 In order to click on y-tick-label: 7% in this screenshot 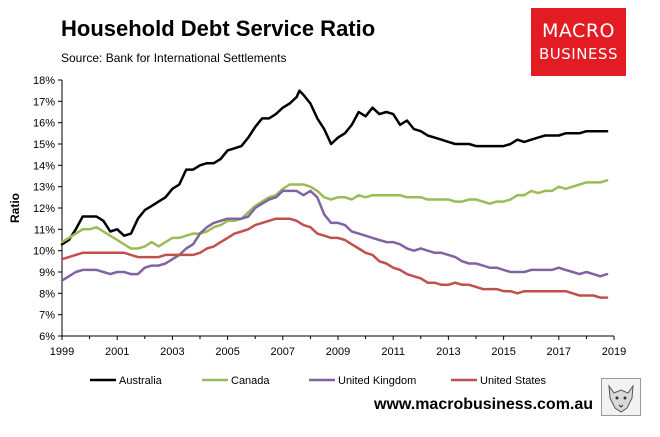, I will do `click(47, 316)`.